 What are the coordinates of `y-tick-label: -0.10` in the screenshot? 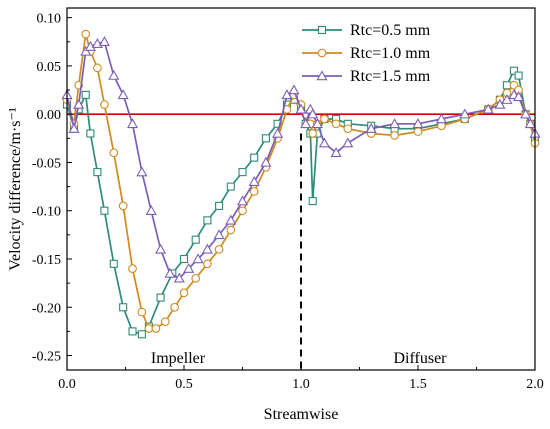 It's located at (46, 212).